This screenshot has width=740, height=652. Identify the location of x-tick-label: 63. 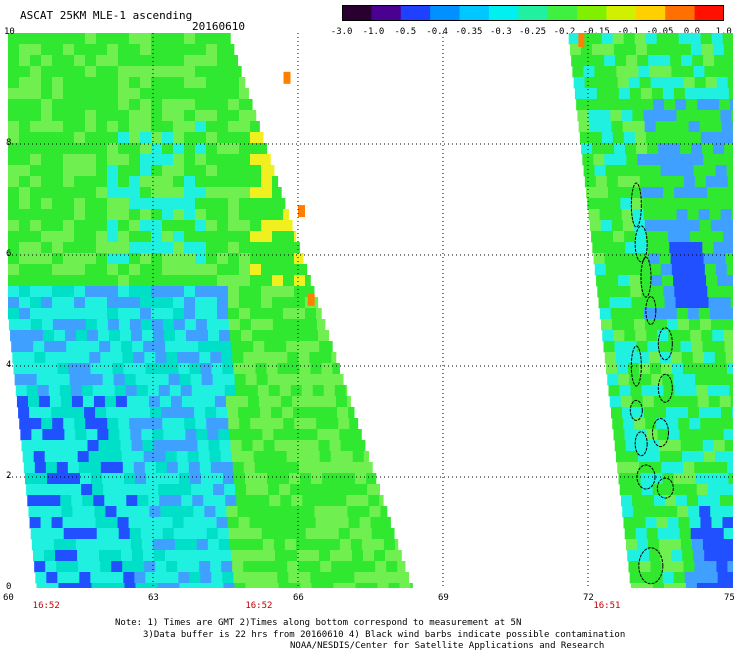
(153, 598).